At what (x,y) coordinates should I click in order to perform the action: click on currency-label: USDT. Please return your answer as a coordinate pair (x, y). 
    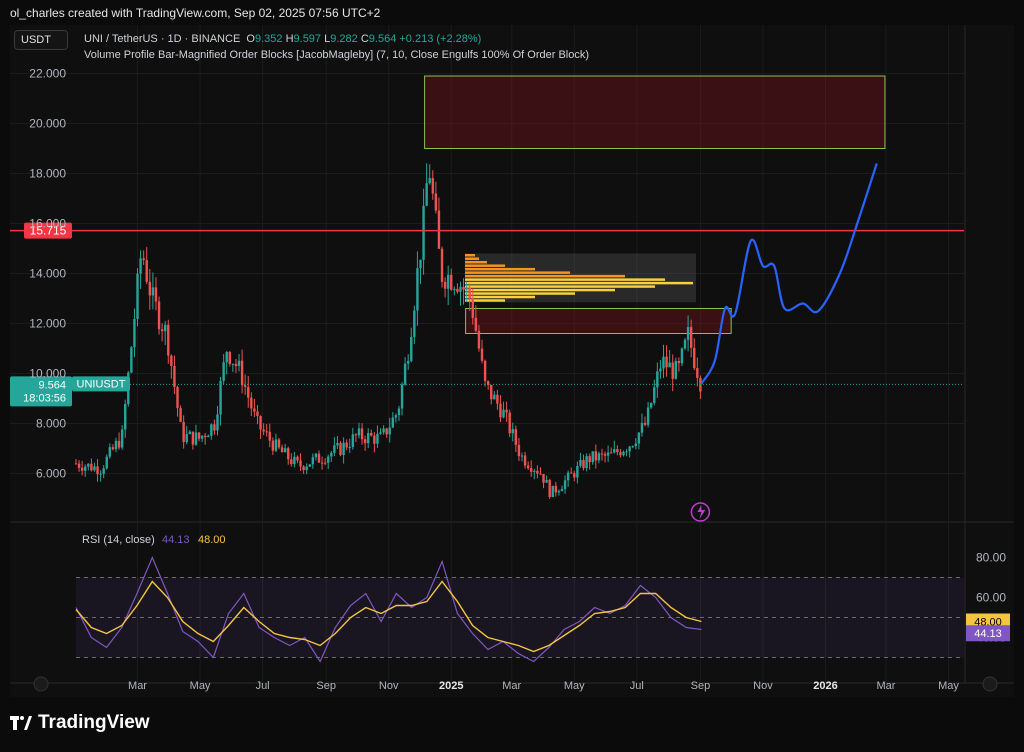
    Looking at the image, I should click on (36, 40).